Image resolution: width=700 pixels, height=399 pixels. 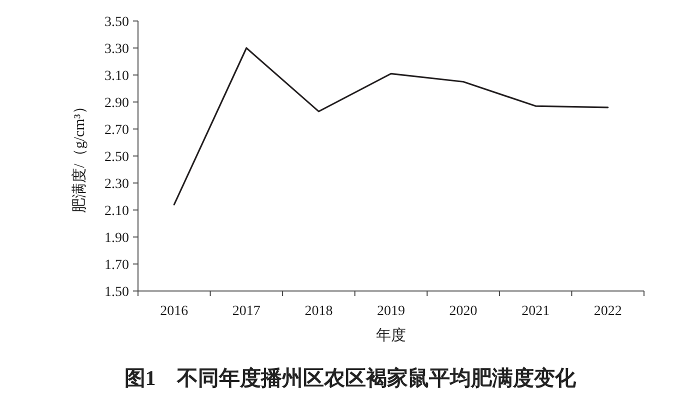 I want to click on y-tick-label: 2.70, so click(x=116, y=130).